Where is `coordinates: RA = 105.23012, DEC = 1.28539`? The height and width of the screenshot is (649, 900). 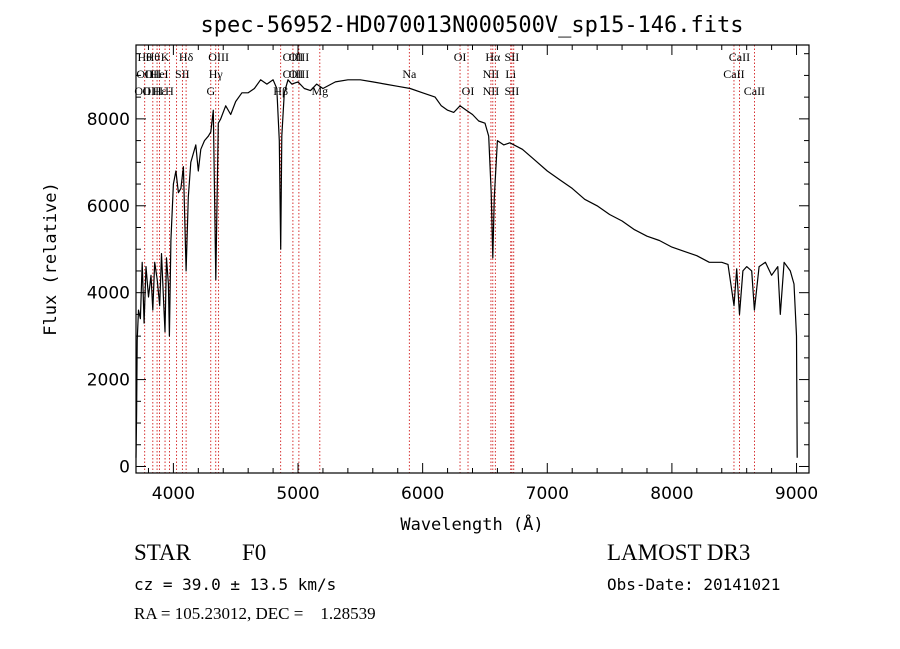
coordinates: RA = 105.23012, DEC = 1.28539 is located at coordinates (255, 613).